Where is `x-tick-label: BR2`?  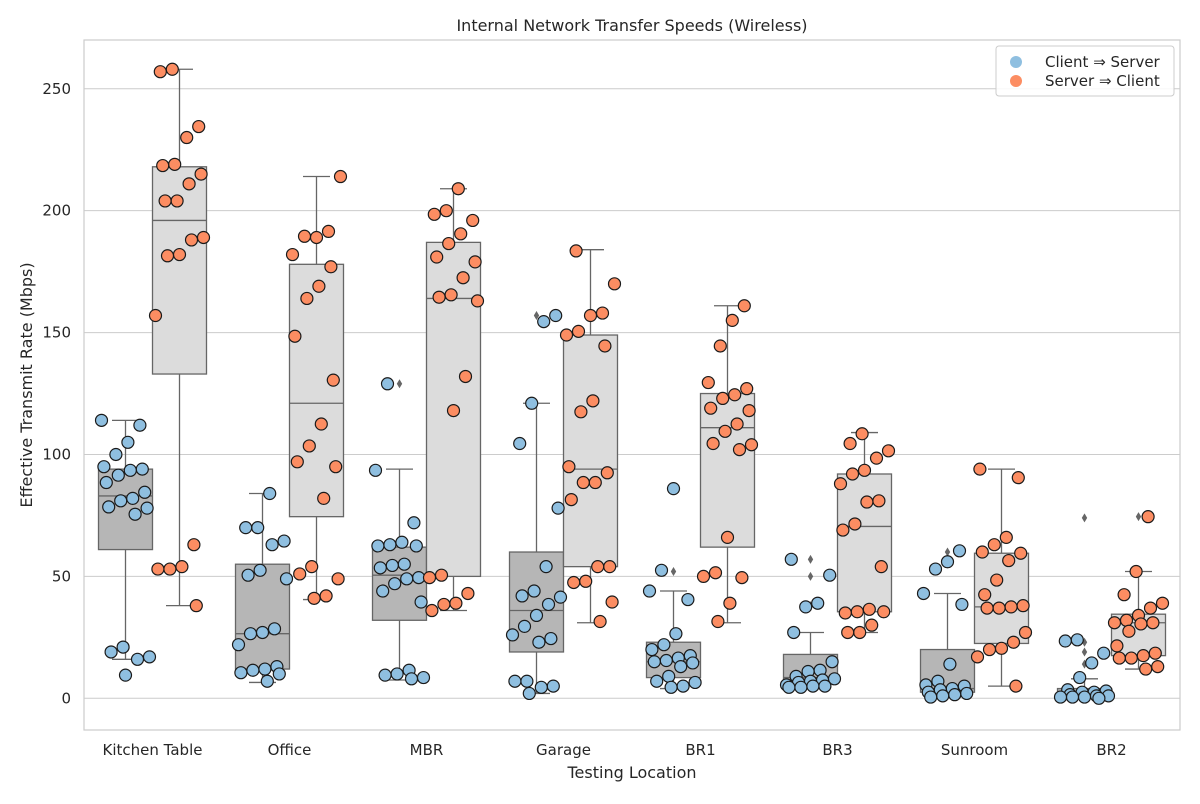
x-tick-label: BR2 is located at coordinates (1111, 750).